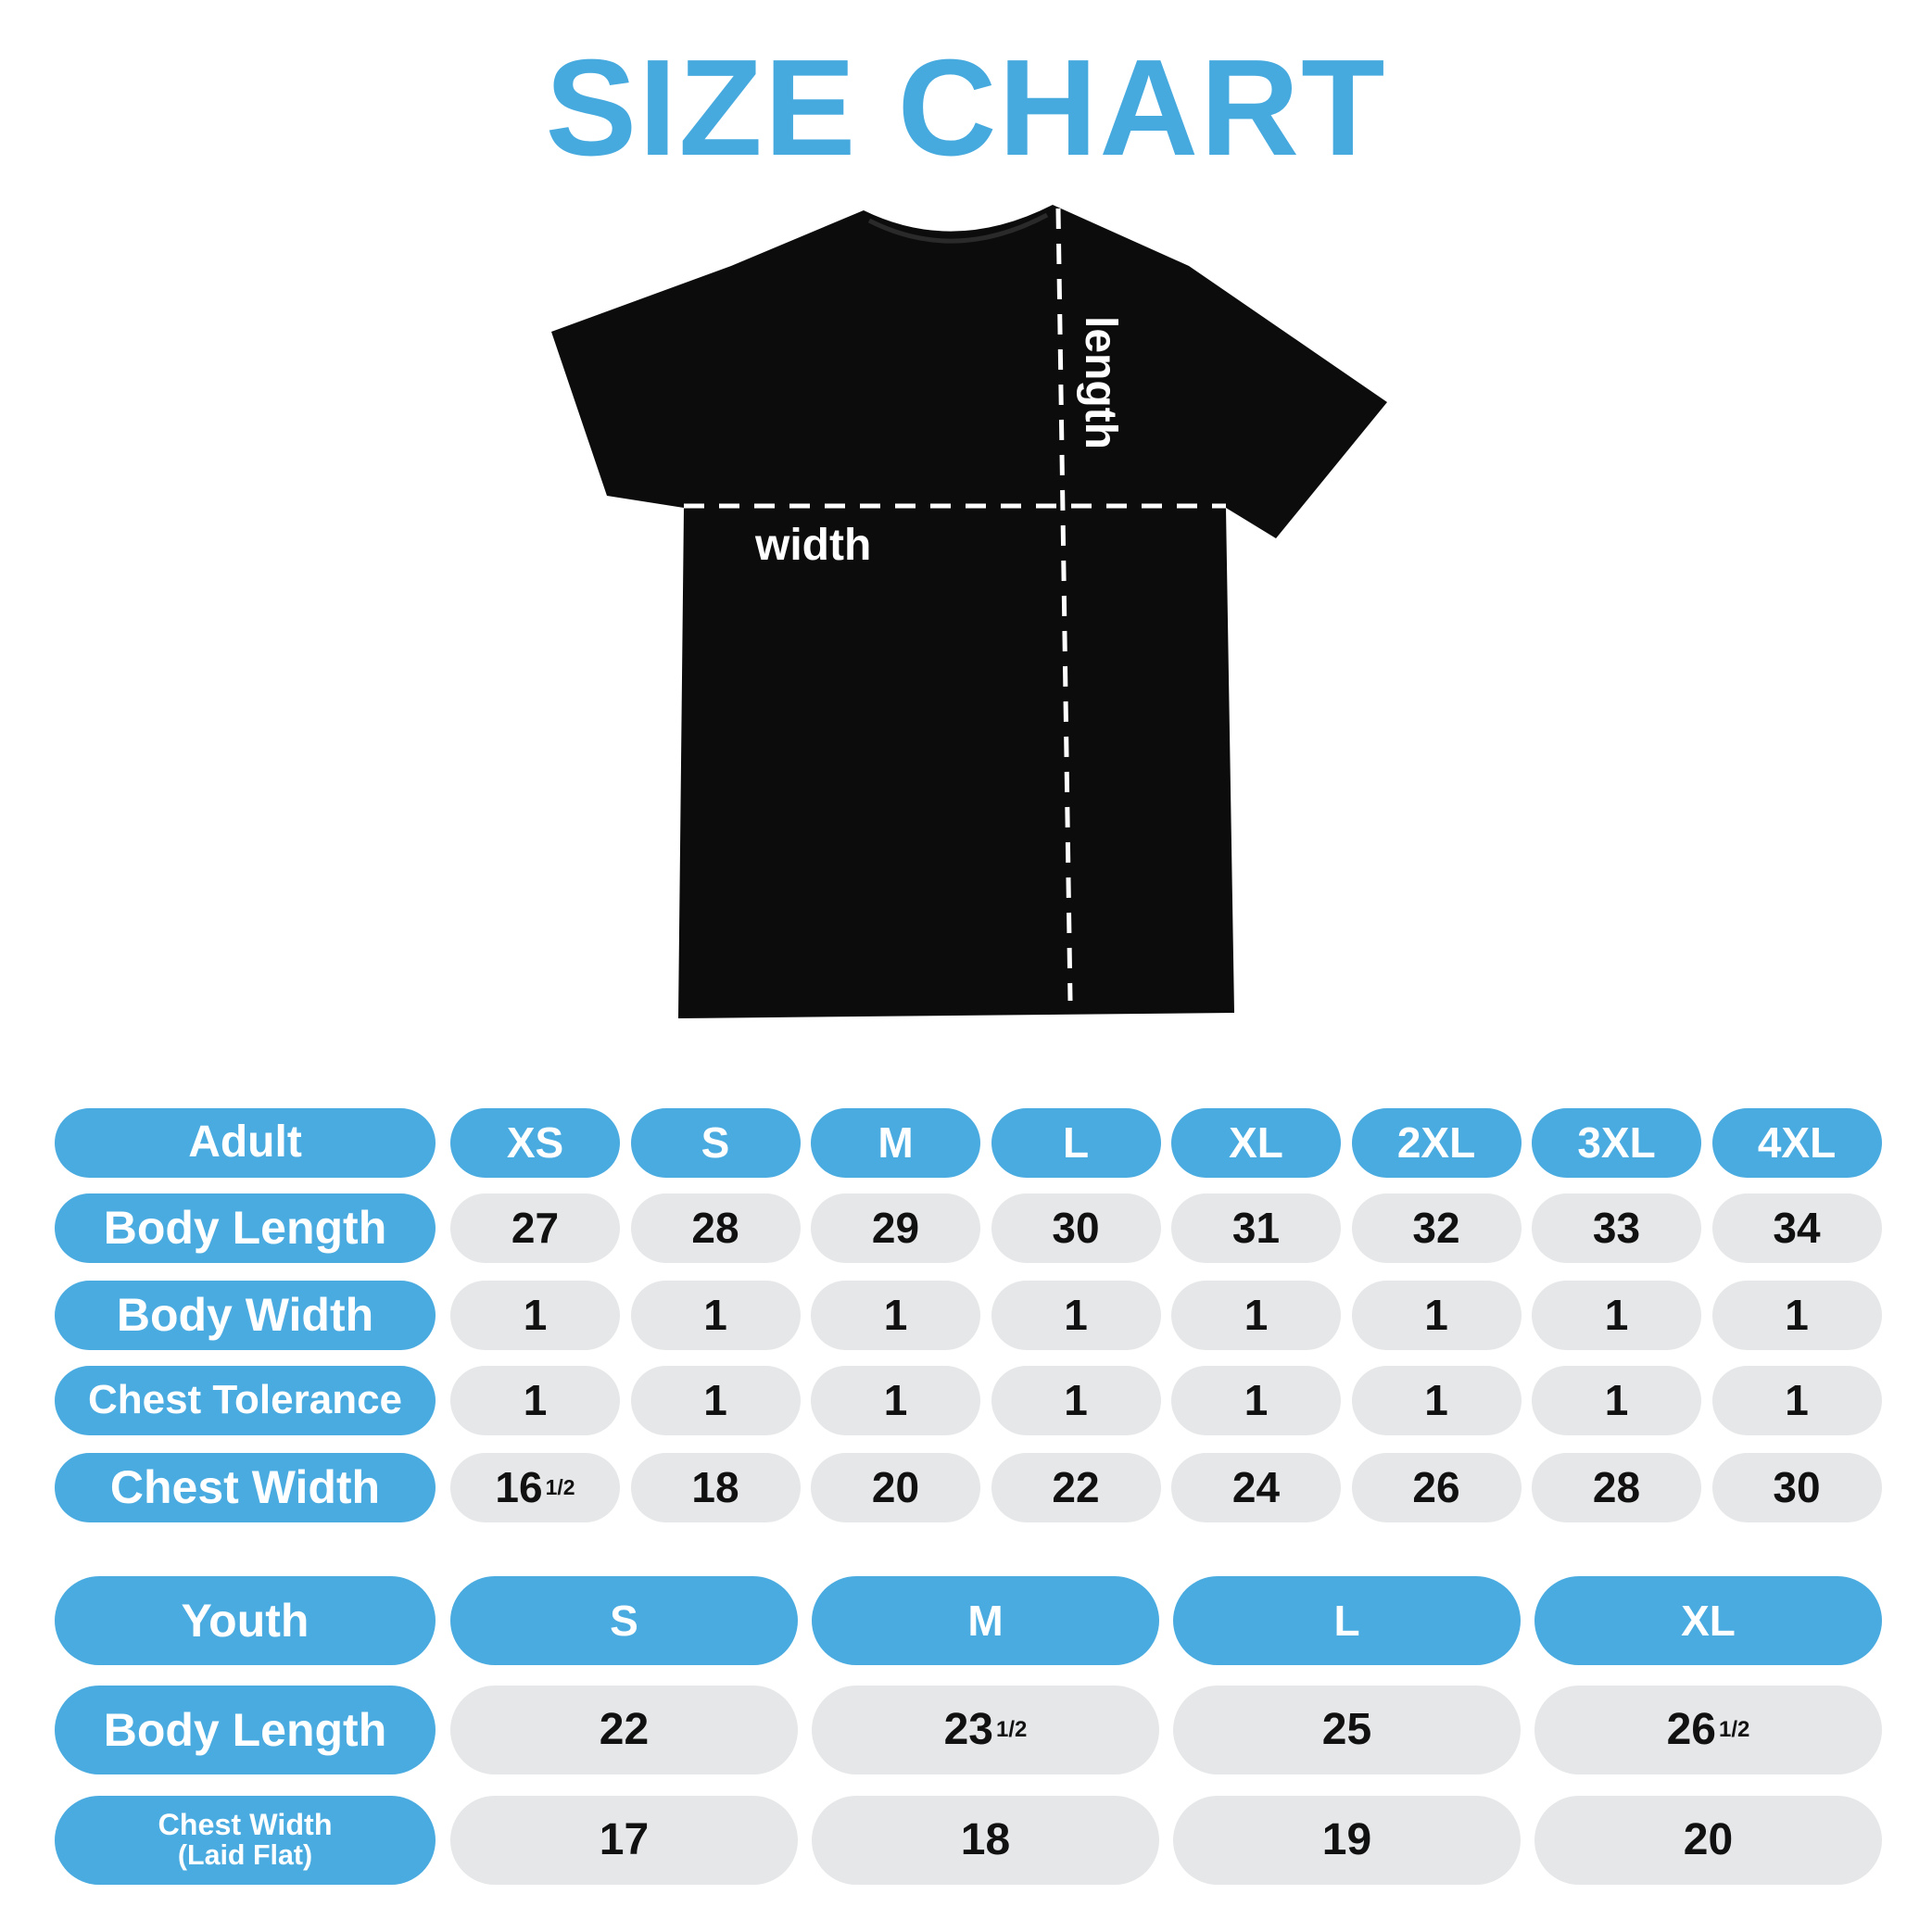 The image size is (1932, 1932). What do you see at coordinates (1708, 1620) in the screenshot?
I see `youth-size-header: XL` at bounding box center [1708, 1620].